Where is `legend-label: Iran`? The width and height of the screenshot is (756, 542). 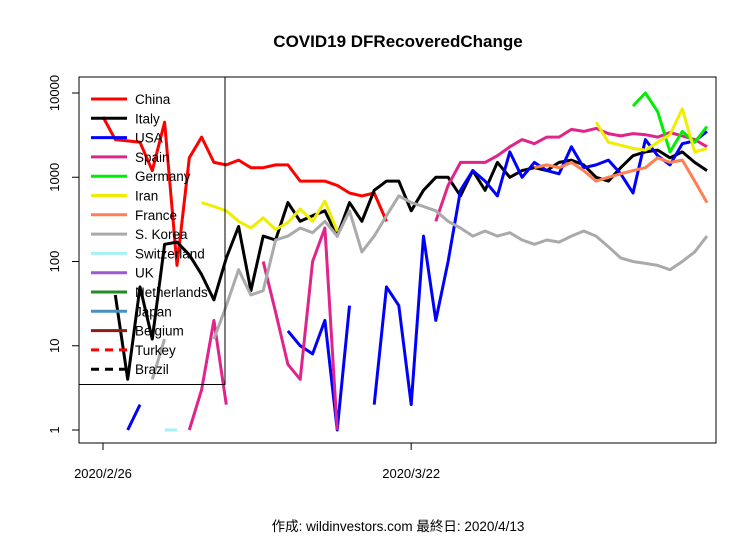
legend-label: Iran is located at coordinates (146, 196).